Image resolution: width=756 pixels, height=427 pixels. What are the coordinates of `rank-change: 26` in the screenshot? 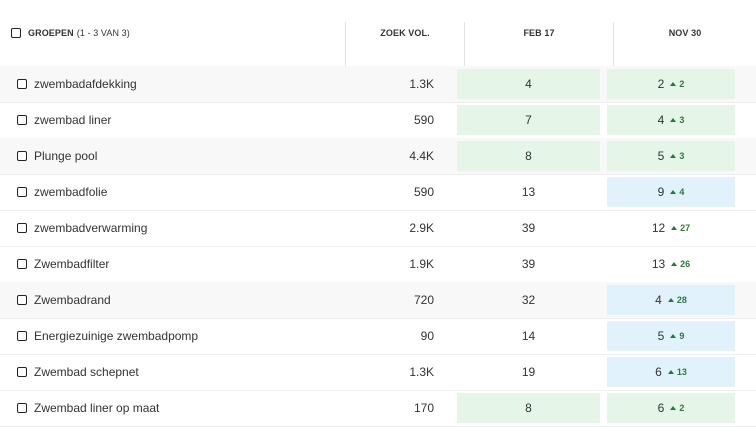 It's located at (680, 264).